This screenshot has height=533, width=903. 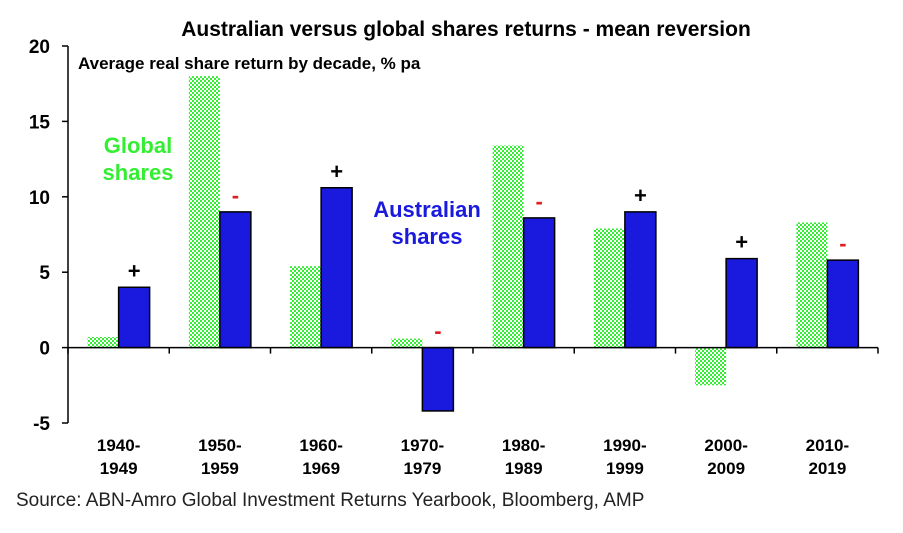 What do you see at coordinates (138, 172) in the screenshot?
I see `legend-global-line2: shares` at bounding box center [138, 172].